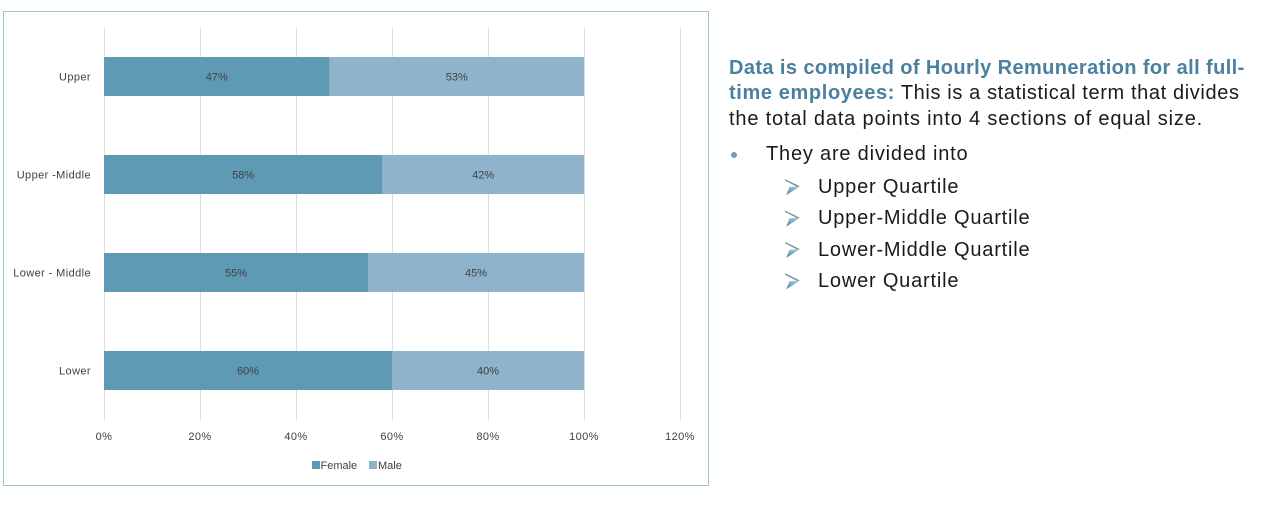 The image size is (1268, 516). Describe the element at coordinates (457, 78) in the screenshot. I see `svg-text: 53%` at that location.